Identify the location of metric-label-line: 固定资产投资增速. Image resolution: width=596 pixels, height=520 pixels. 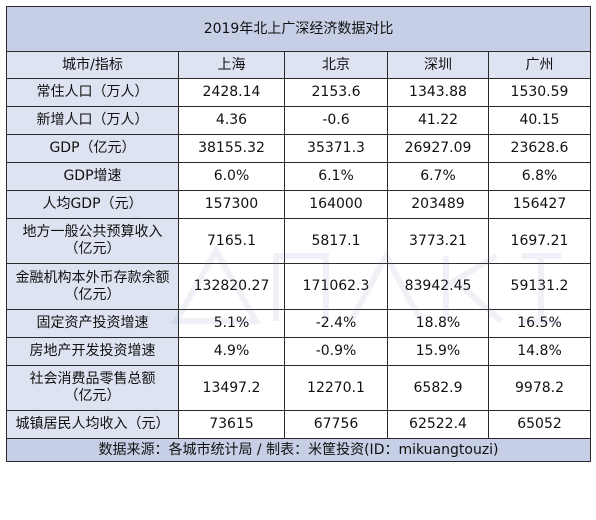
(92, 323).